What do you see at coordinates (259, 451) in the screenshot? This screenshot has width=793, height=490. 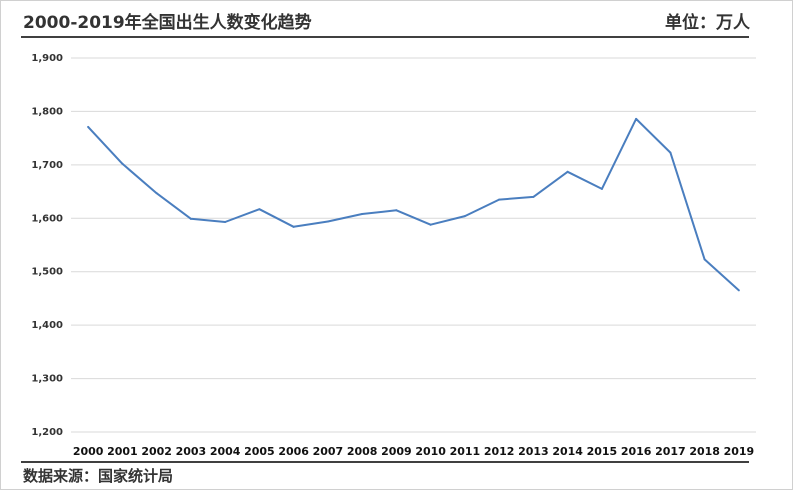 I see `x-tick-label: 2005` at bounding box center [259, 451].